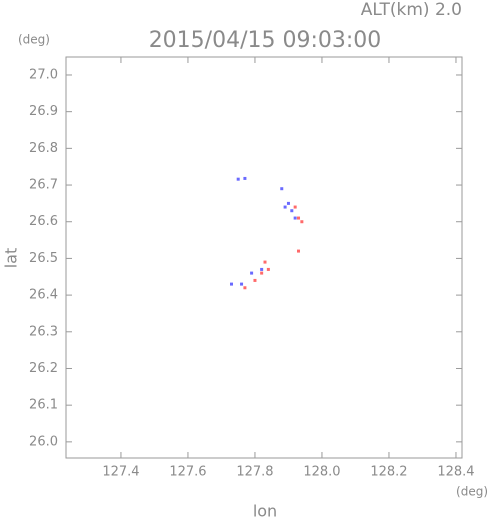 The height and width of the screenshot is (525, 491). Describe the element at coordinates (11, 258) in the screenshot. I see `y-axis-label: lat` at that location.